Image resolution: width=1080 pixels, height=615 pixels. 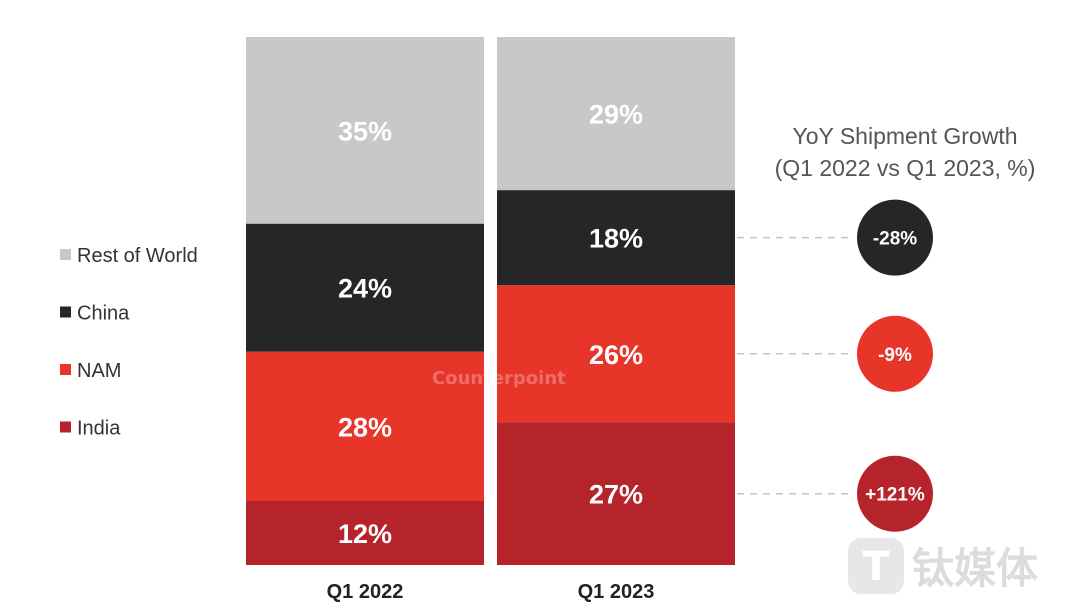 What do you see at coordinates (65, 312) in the screenshot?
I see `legend-swatch-china` at bounding box center [65, 312].